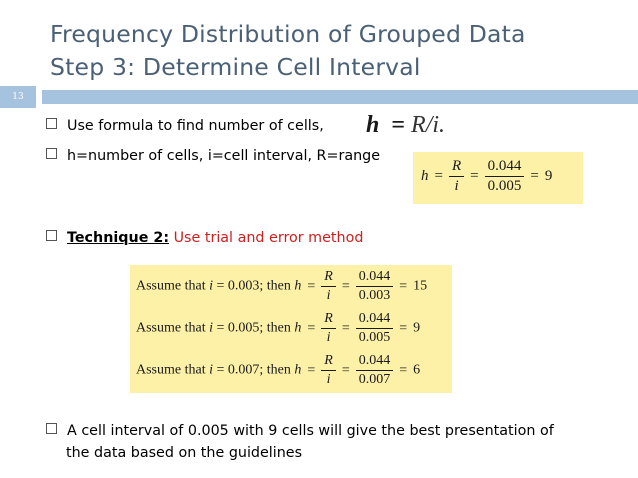 This screenshot has height=478, width=638. I want to click on box-eq2: =, so click(474, 175).